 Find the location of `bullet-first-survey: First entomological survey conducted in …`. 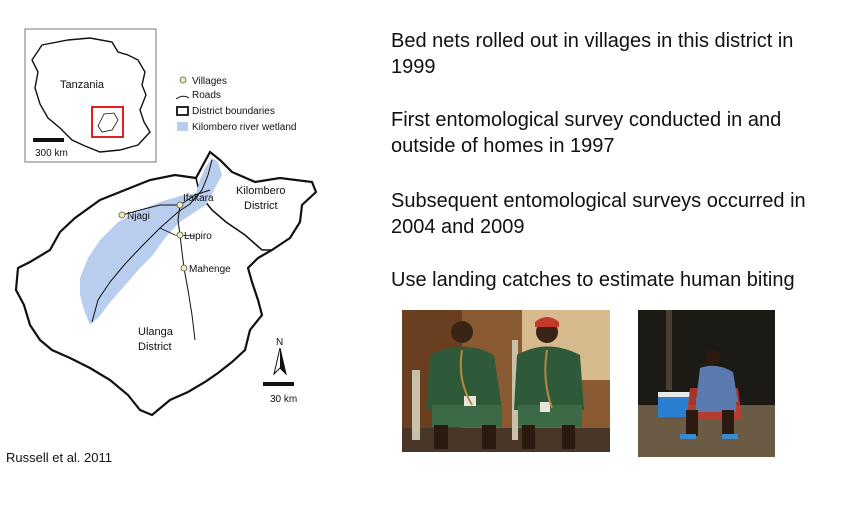

bullet-first-survey: First entomological survey conducted in … is located at coordinates (586, 133).